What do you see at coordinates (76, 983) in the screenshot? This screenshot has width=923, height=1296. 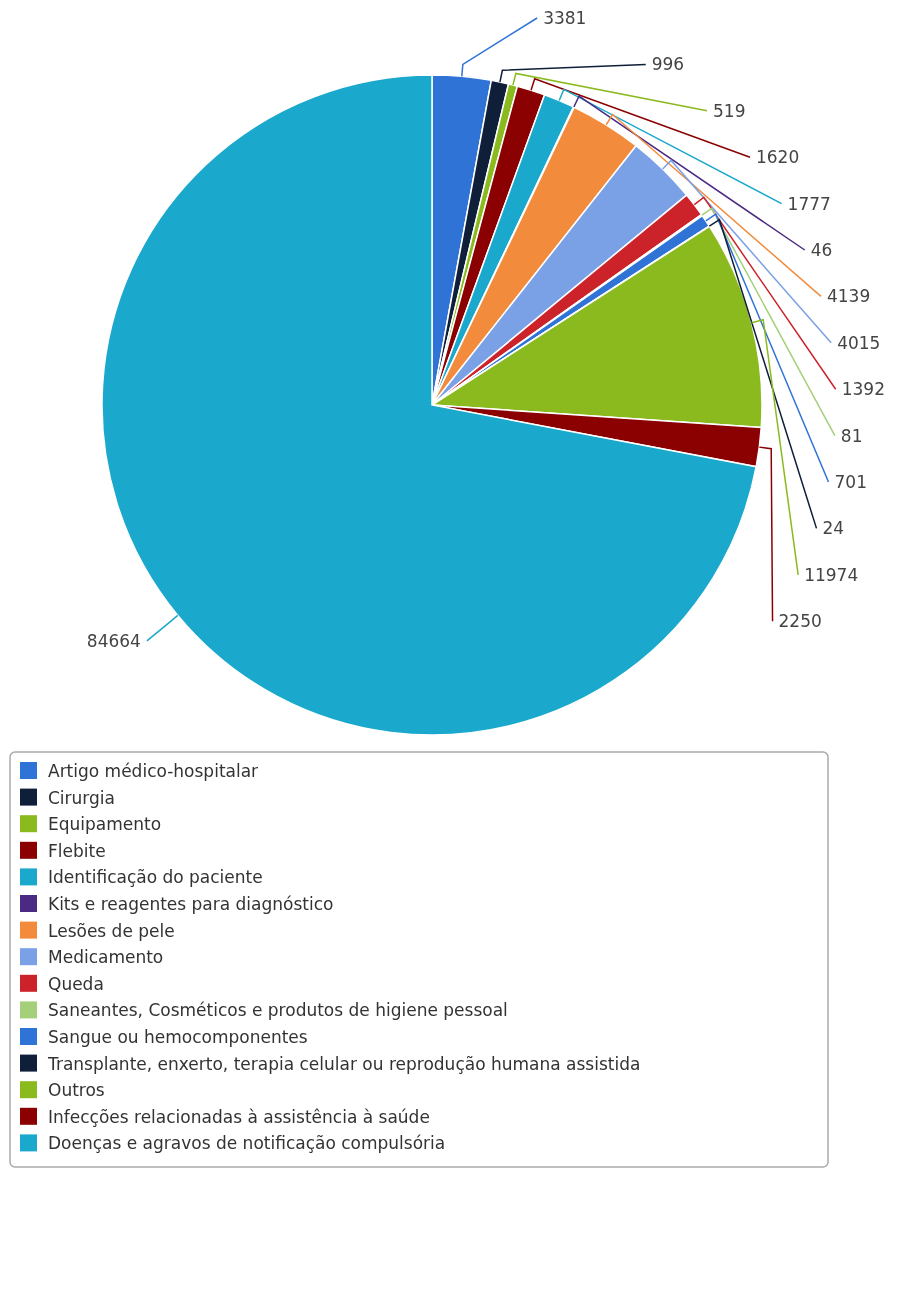 I see `legend-label: Queda` at bounding box center [76, 983].